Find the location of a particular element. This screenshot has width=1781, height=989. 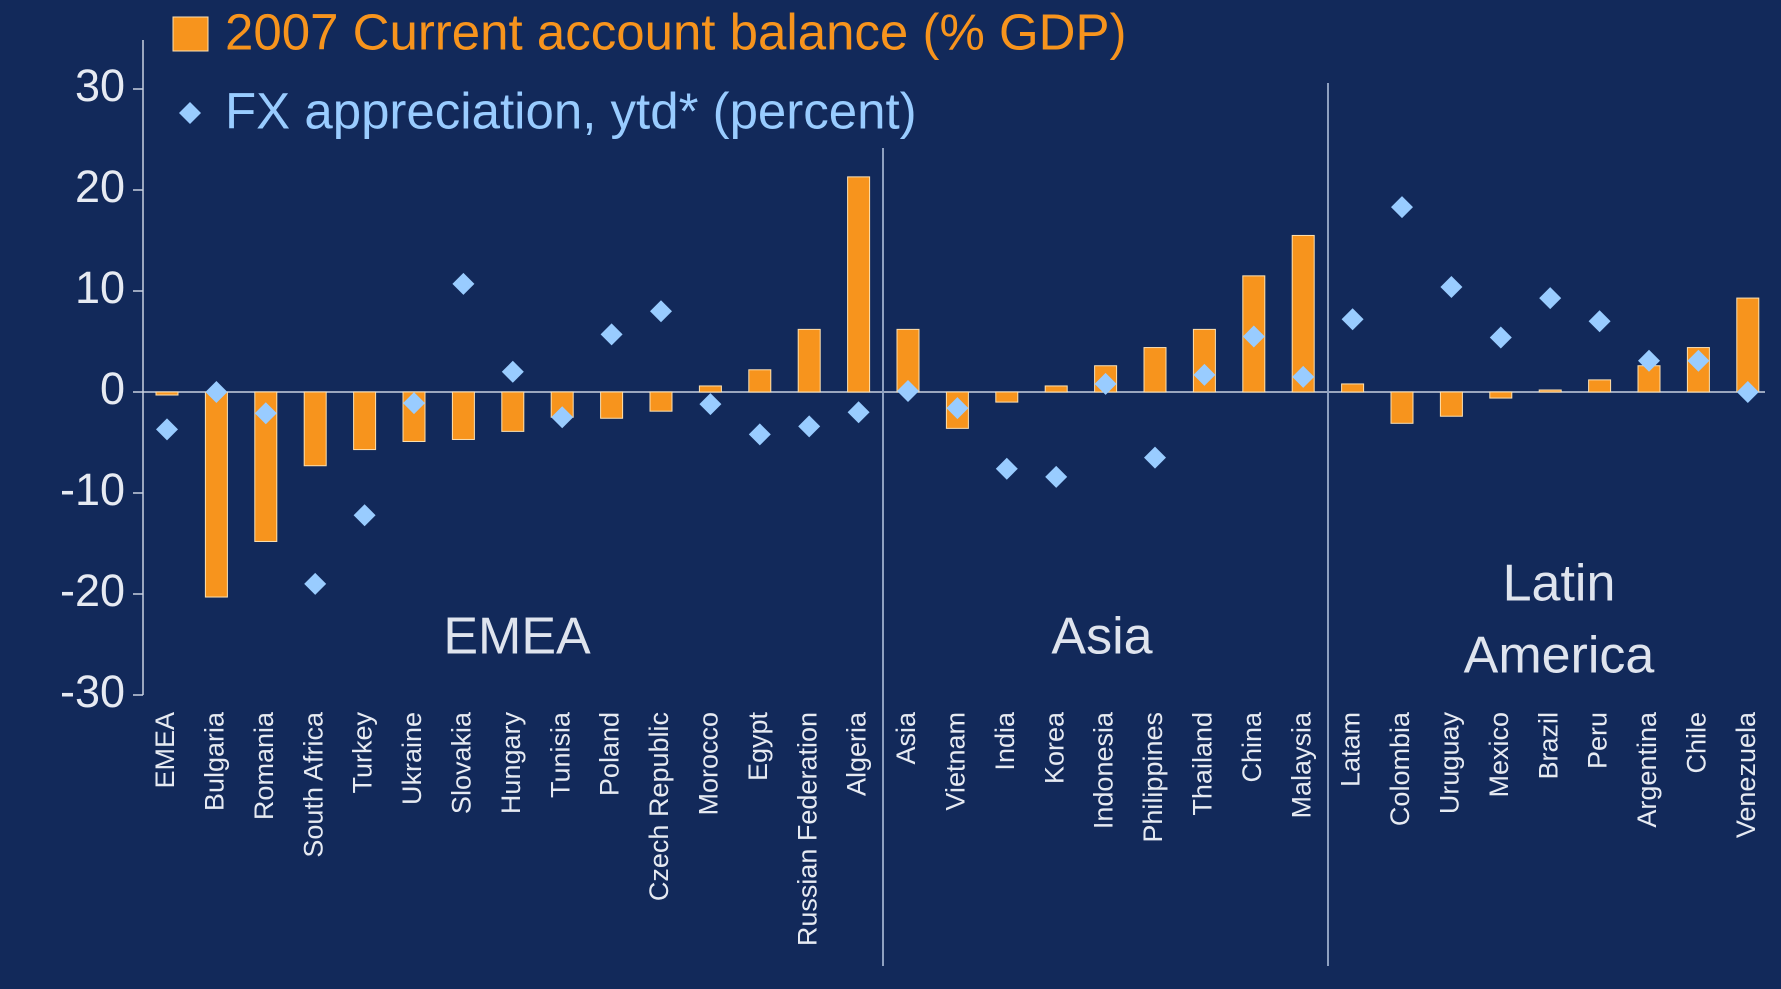

group-label: America is located at coordinates (1559, 656).